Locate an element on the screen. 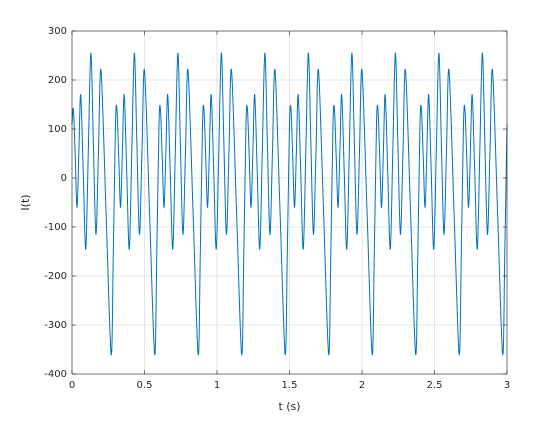  x-tick-label: 2 is located at coordinates (362, 385).